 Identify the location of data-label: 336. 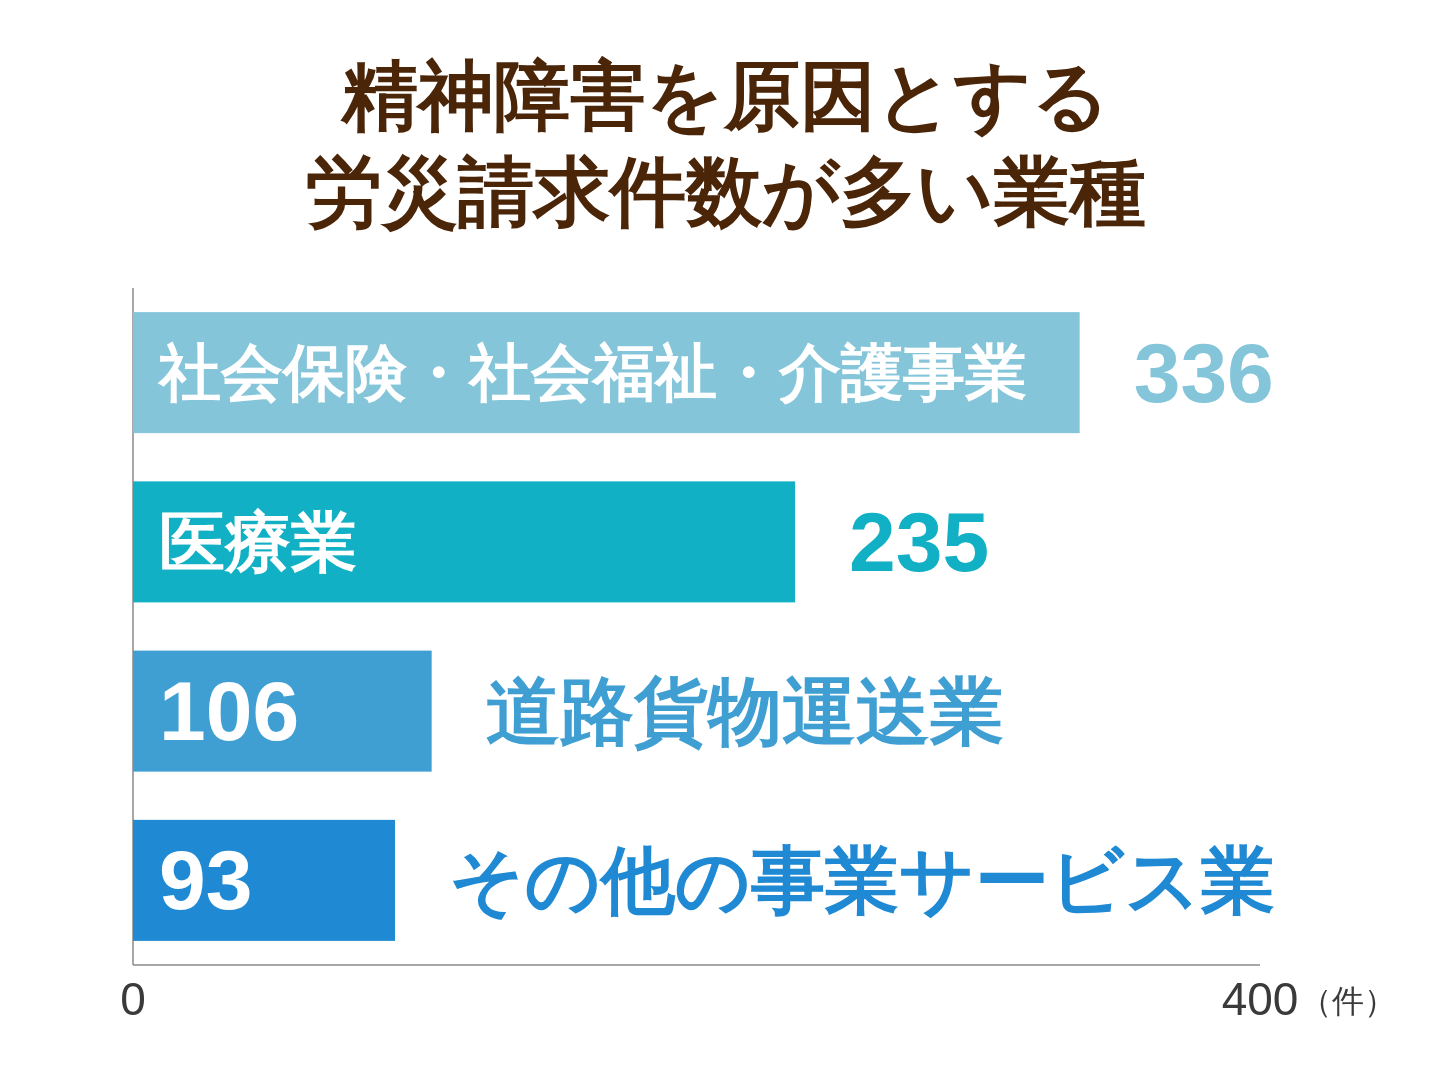
(1203, 372).